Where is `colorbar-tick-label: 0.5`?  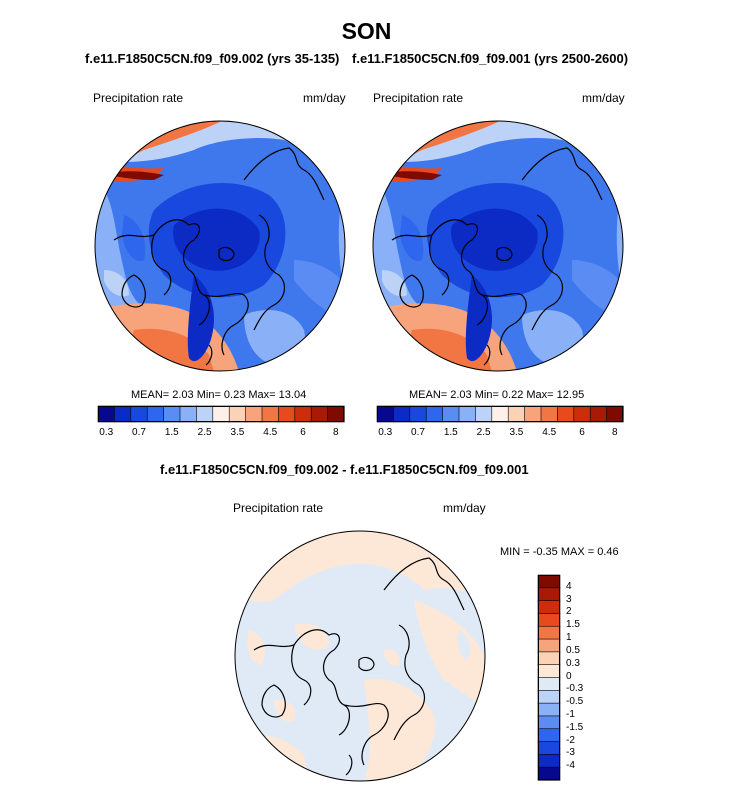 colorbar-tick-label: 0.5 is located at coordinates (573, 650).